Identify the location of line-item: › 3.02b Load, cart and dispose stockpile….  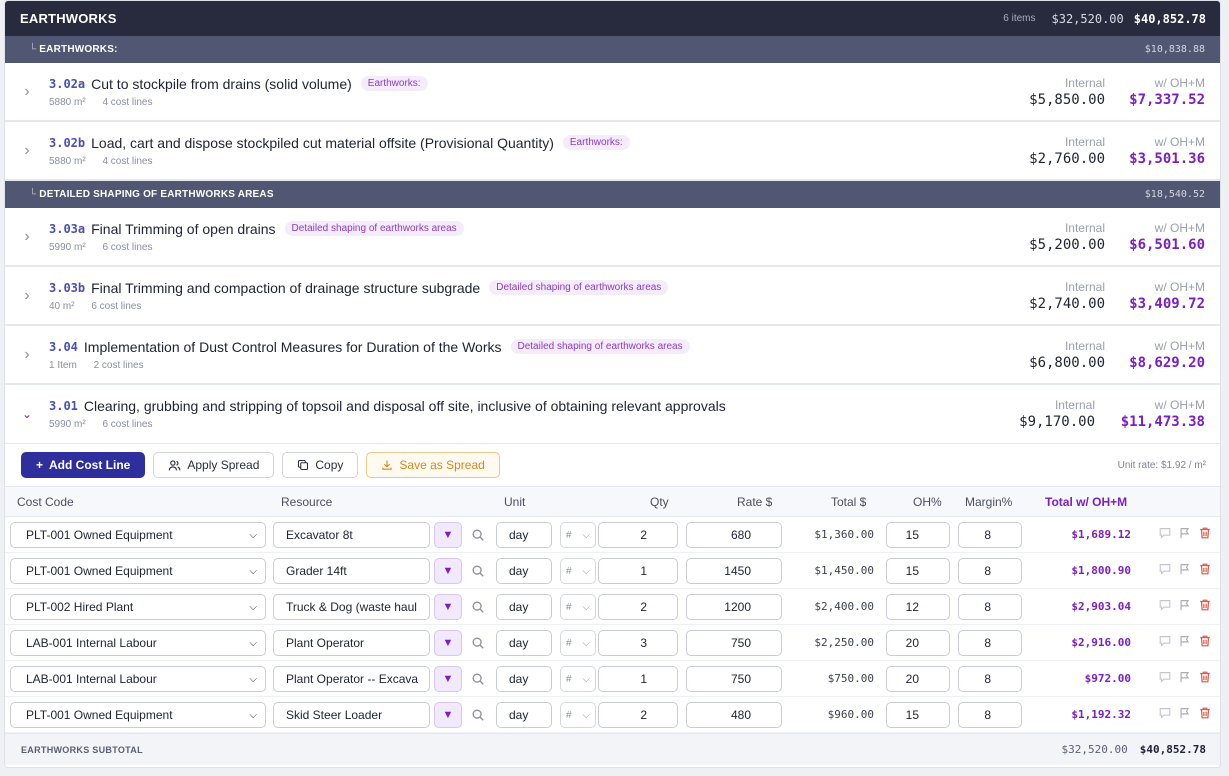
(612, 151).